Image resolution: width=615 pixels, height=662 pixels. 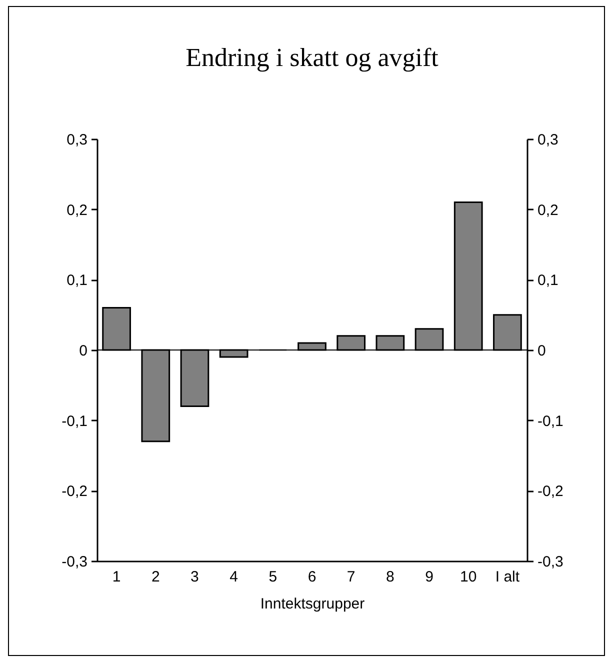 I want to click on chart-title: Endring i skatt og avgift, so click(x=313, y=57).